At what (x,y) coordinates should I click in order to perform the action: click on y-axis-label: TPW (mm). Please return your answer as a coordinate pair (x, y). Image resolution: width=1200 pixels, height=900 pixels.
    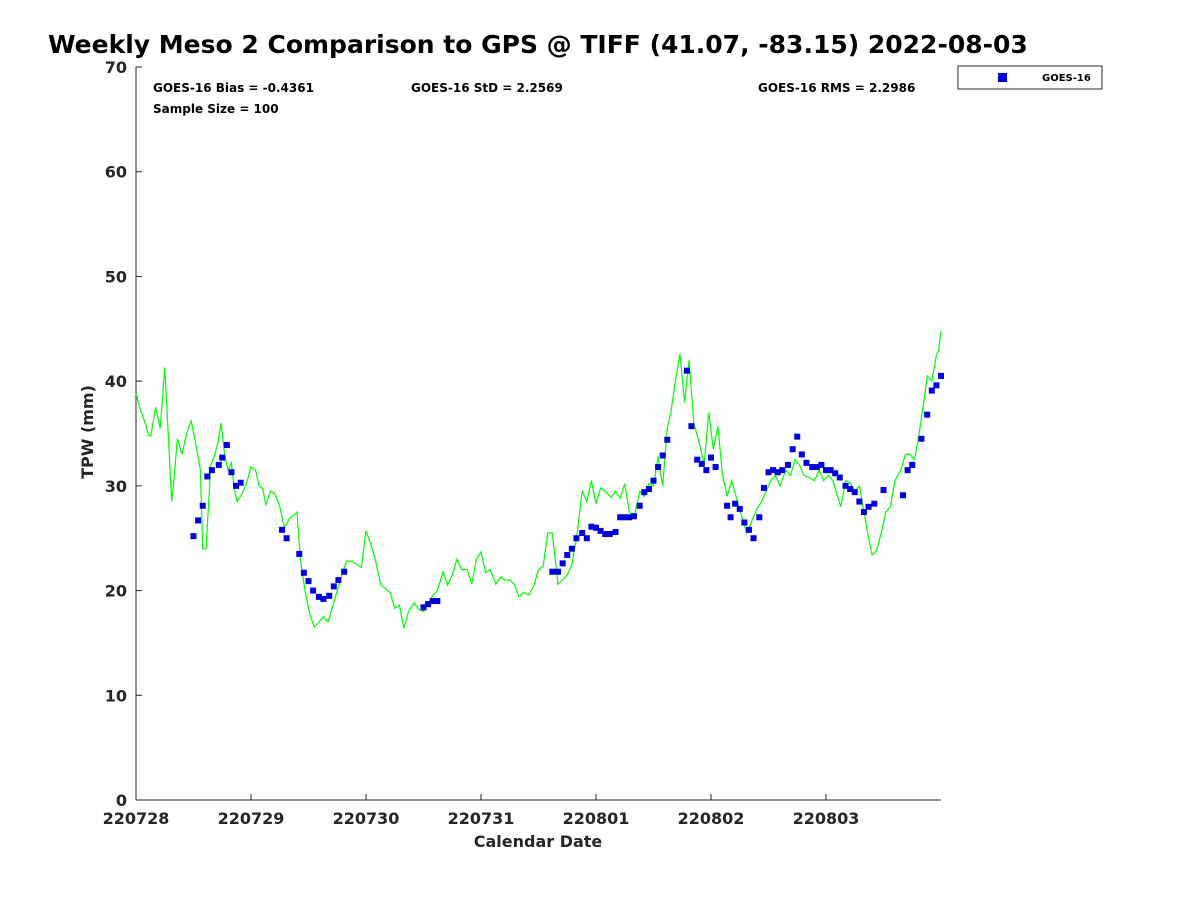
    Looking at the image, I should click on (87, 432).